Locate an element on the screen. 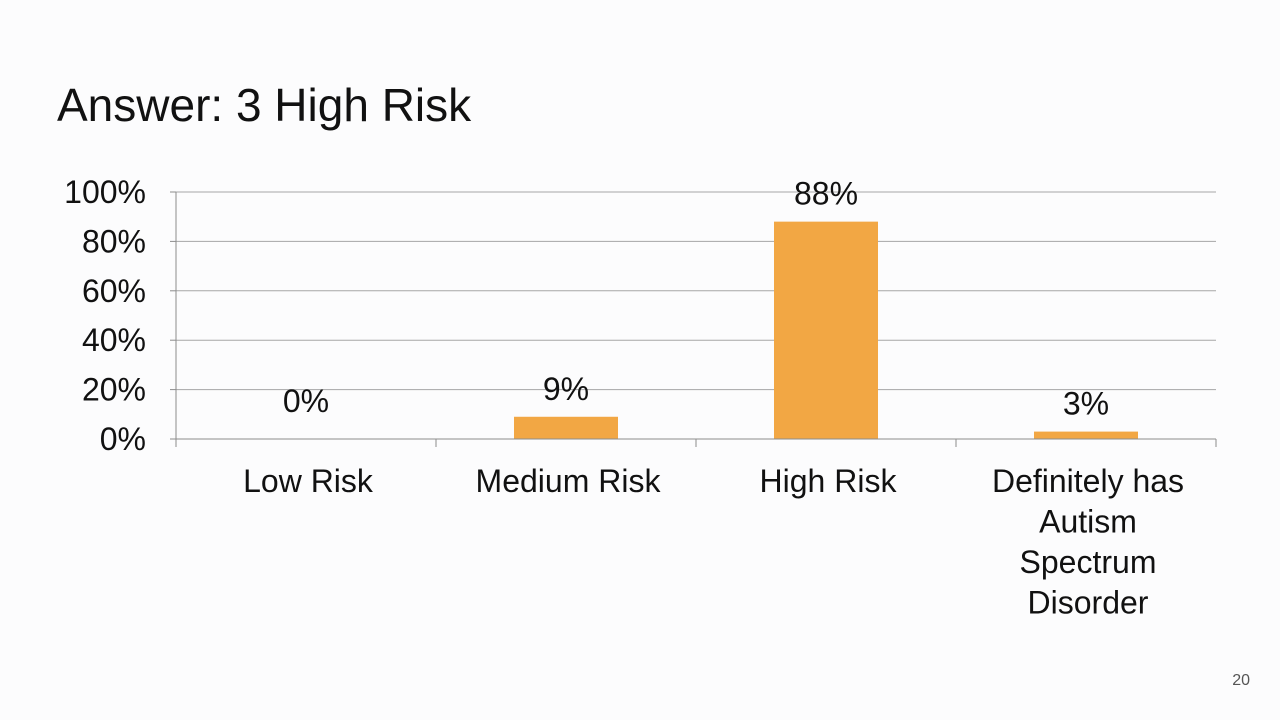 This screenshot has height=720, width=1280. category-label: High Risk is located at coordinates (829, 481).